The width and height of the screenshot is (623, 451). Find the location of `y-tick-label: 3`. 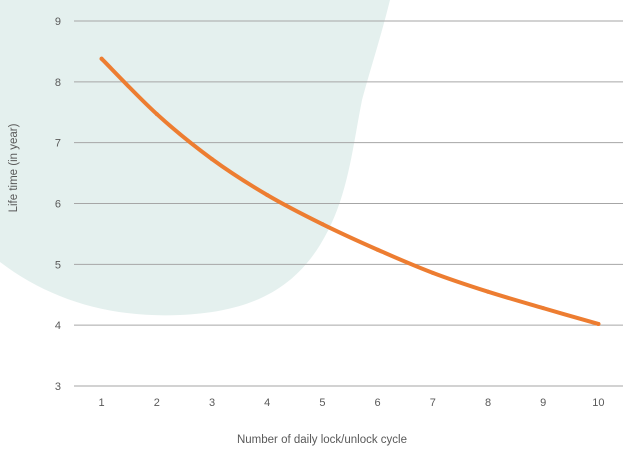

y-tick-label: 3 is located at coordinates (58, 387).